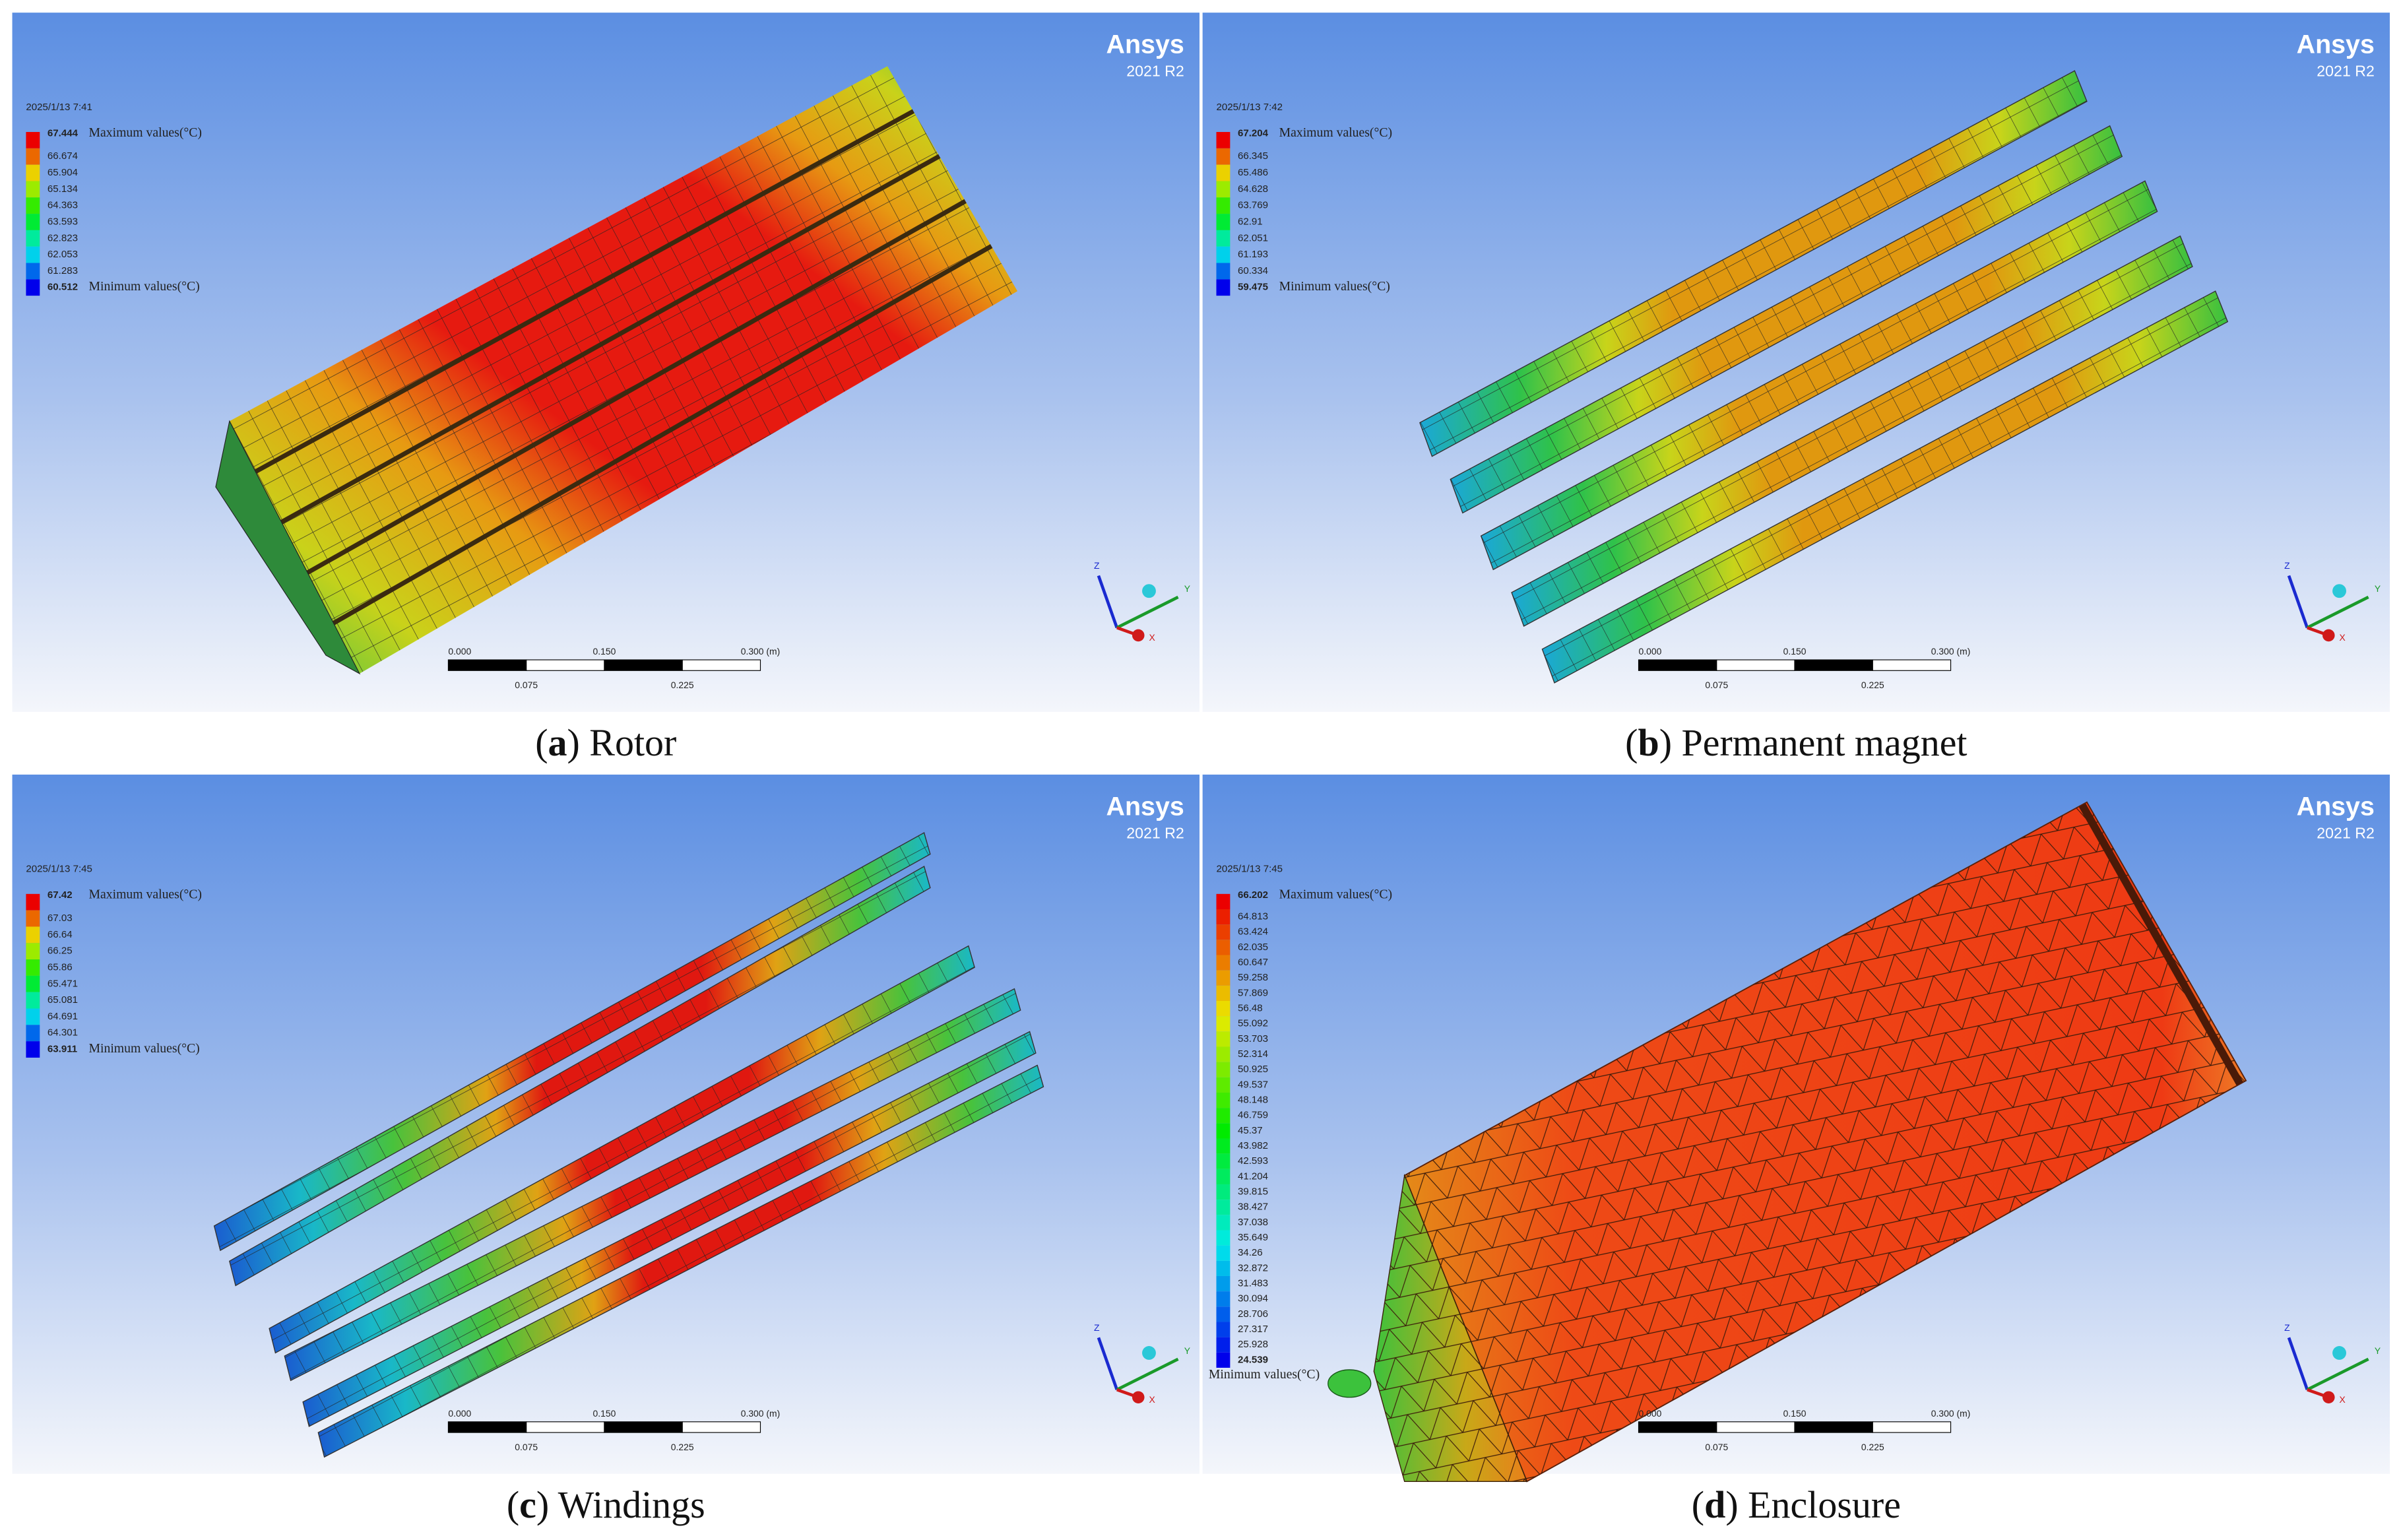 The image size is (2399, 1540). I want to click on legend-label: 55.092, so click(1253, 1024).